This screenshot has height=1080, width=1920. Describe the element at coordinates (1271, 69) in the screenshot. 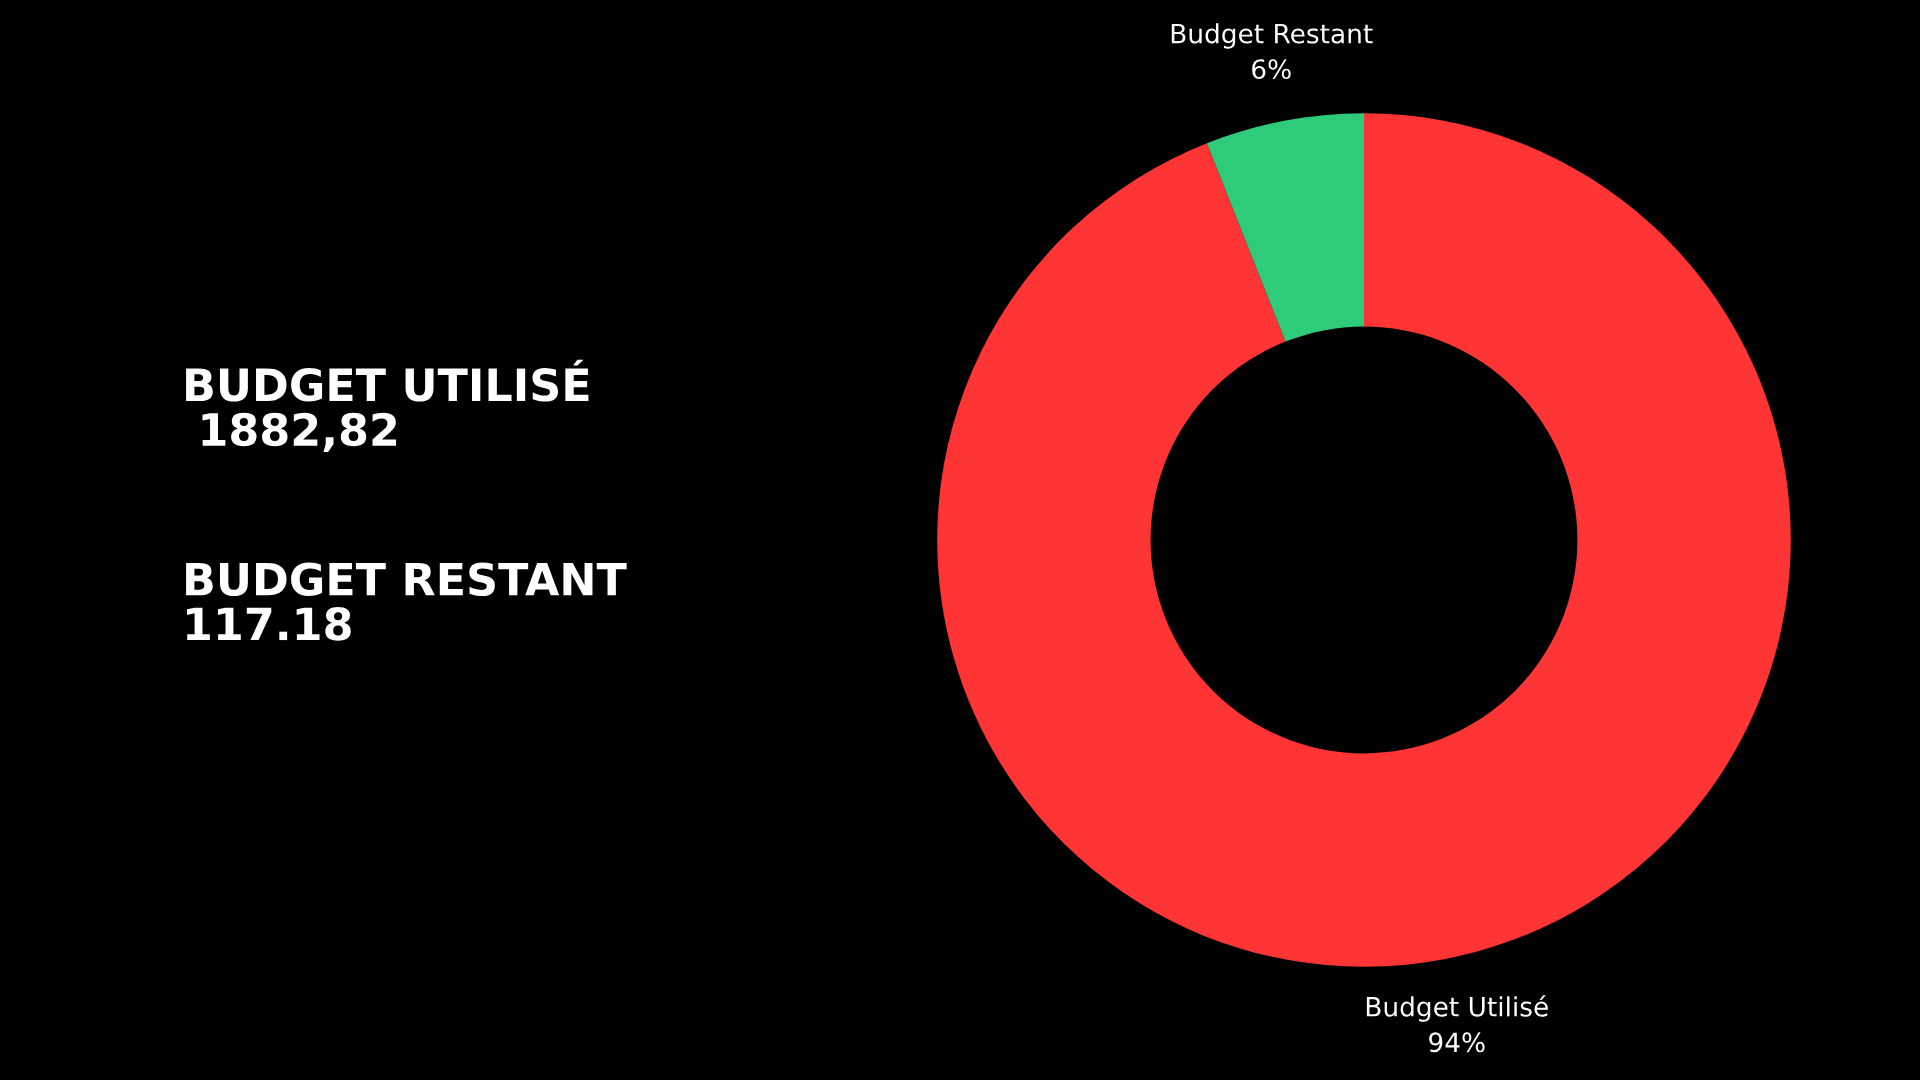

I see `data-label: 6%` at that location.